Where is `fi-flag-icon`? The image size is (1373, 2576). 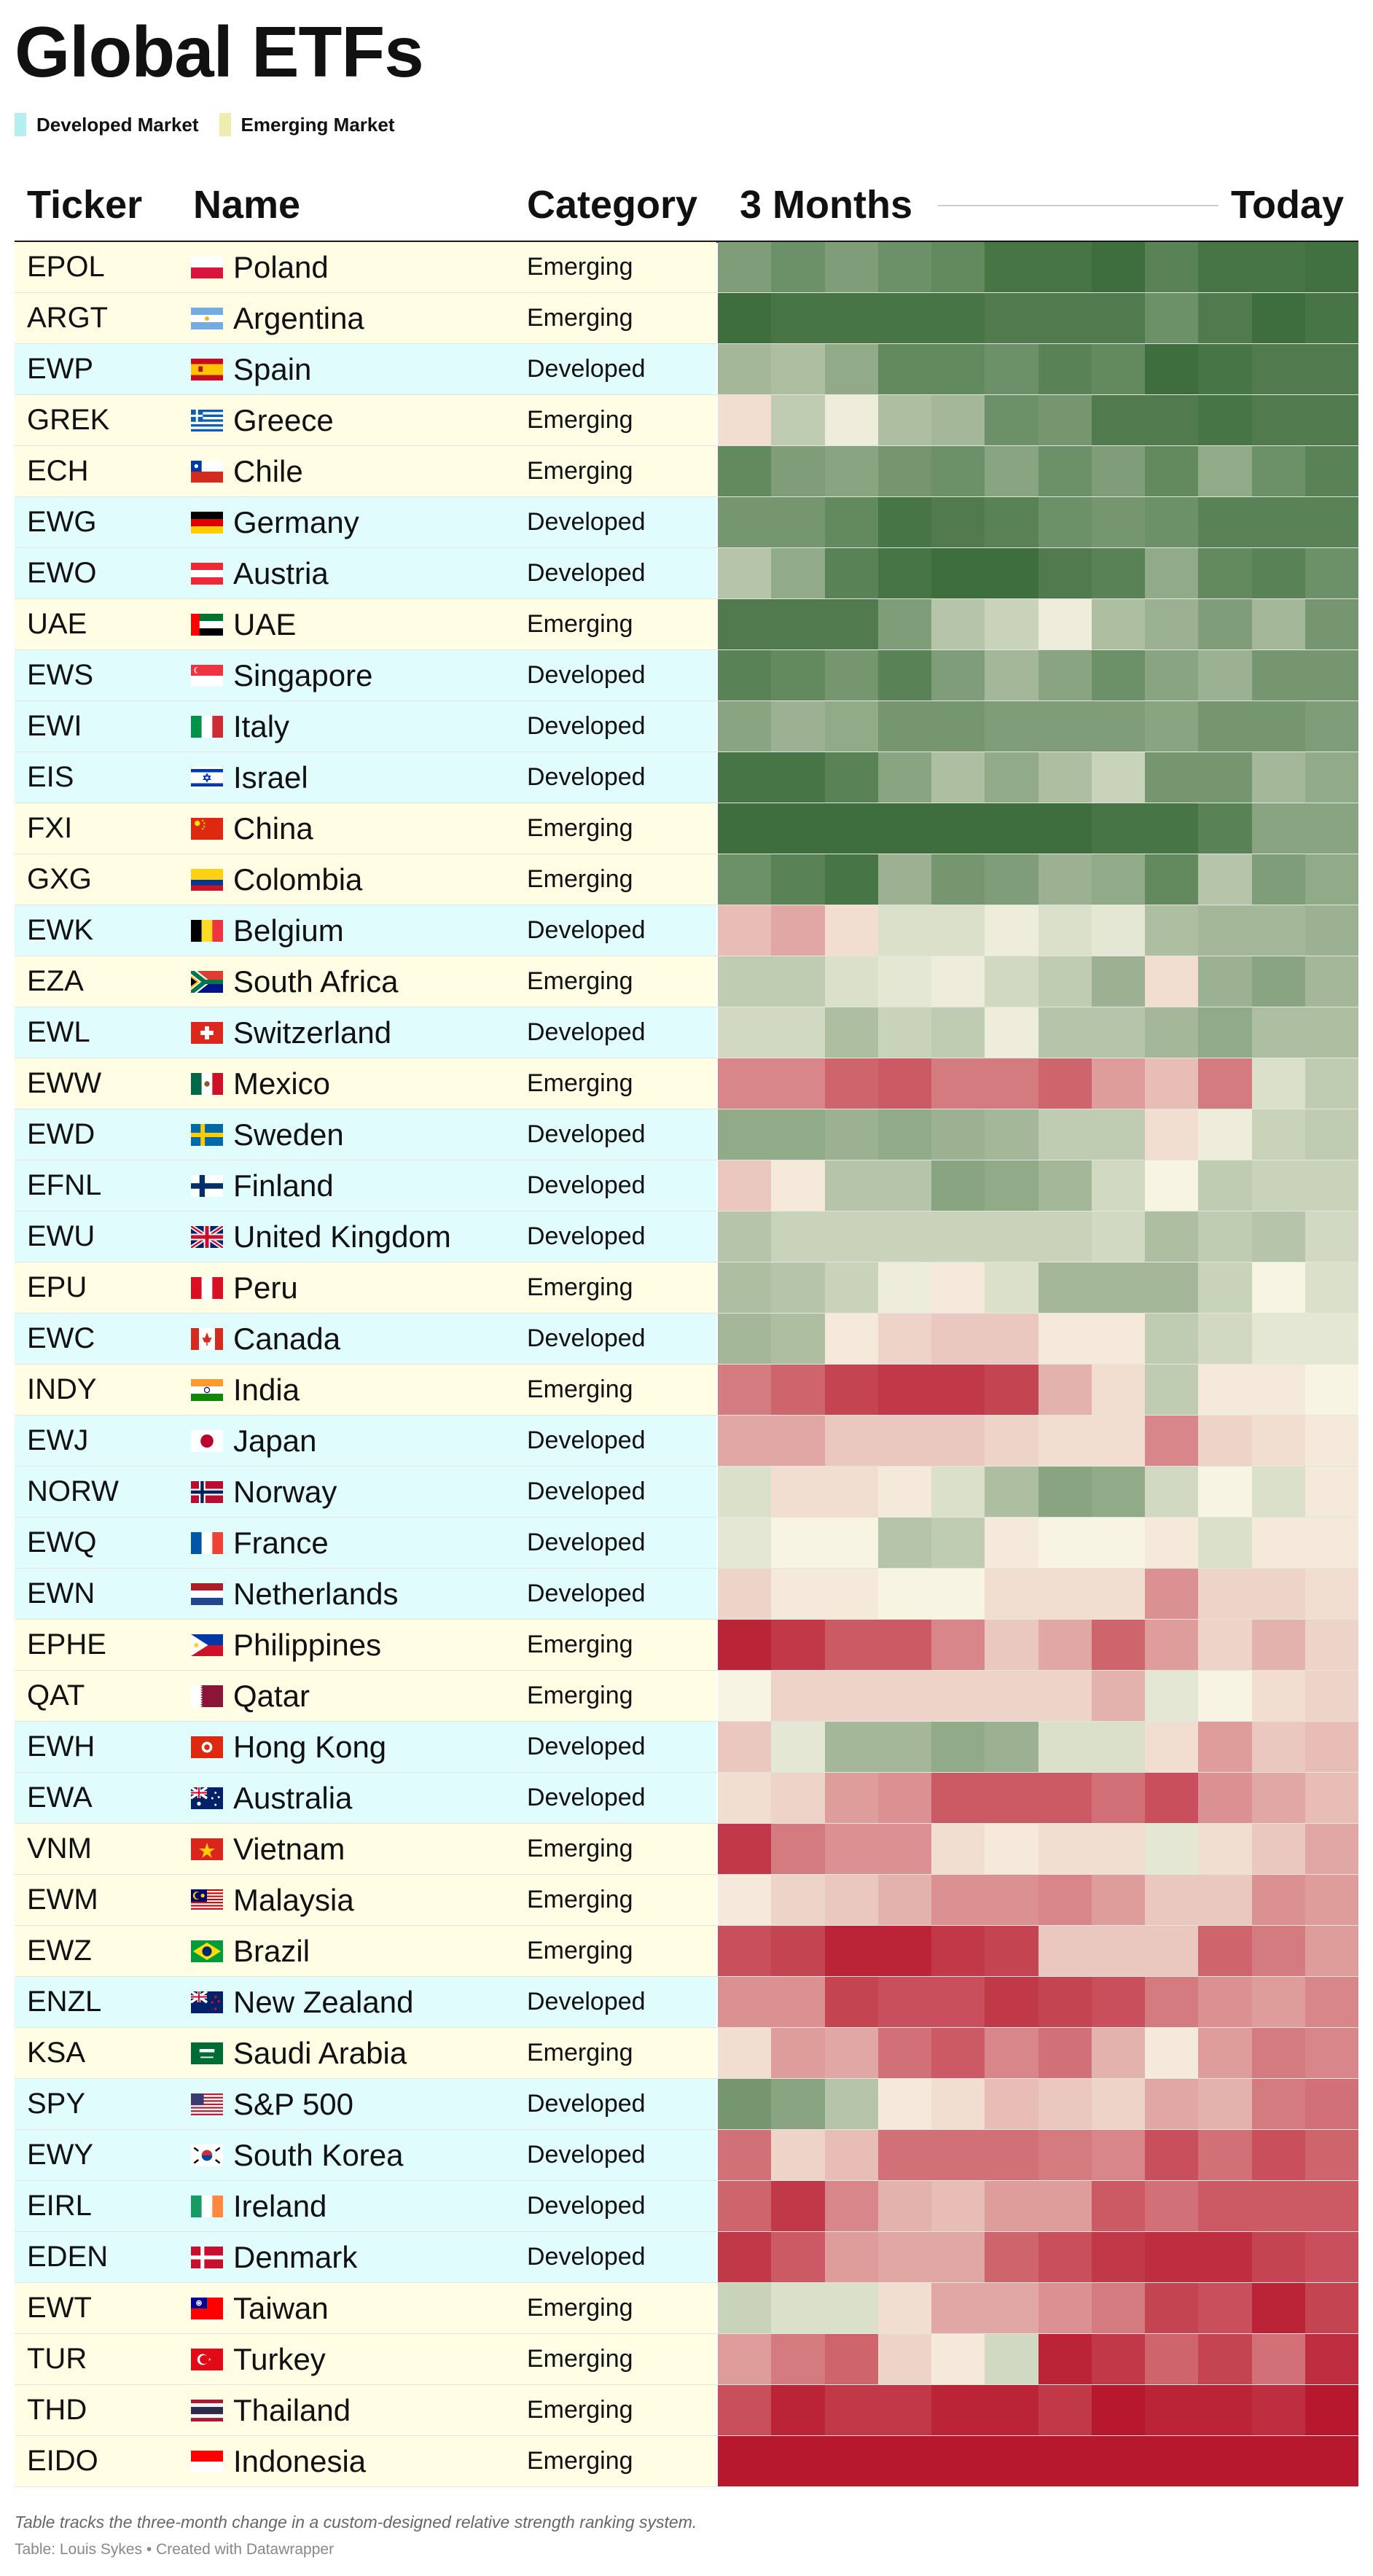
fi-flag-icon is located at coordinates (207, 1186).